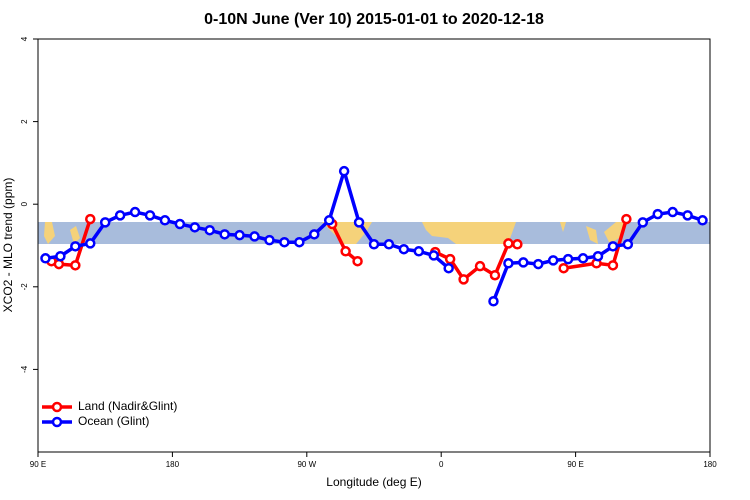  What do you see at coordinates (113, 421) in the screenshot?
I see `legend-label: Ocean (Glint)` at bounding box center [113, 421].